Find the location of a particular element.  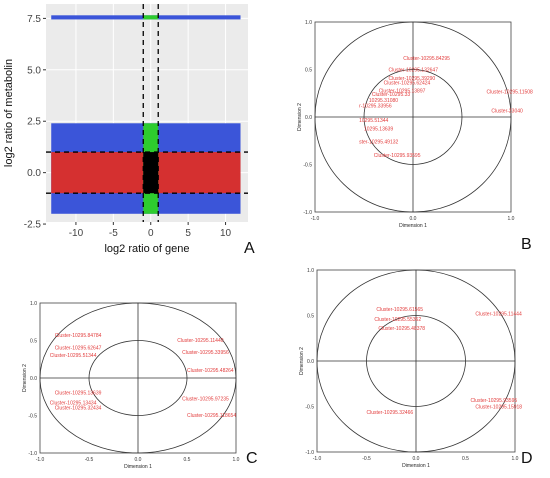

variable-label: 10295.51344 is located at coordinates (373, 121).